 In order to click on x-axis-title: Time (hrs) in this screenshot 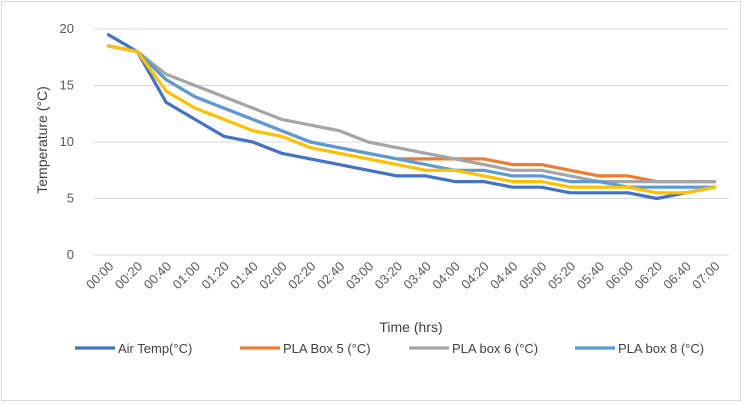, I will do `click(410, 327)`.